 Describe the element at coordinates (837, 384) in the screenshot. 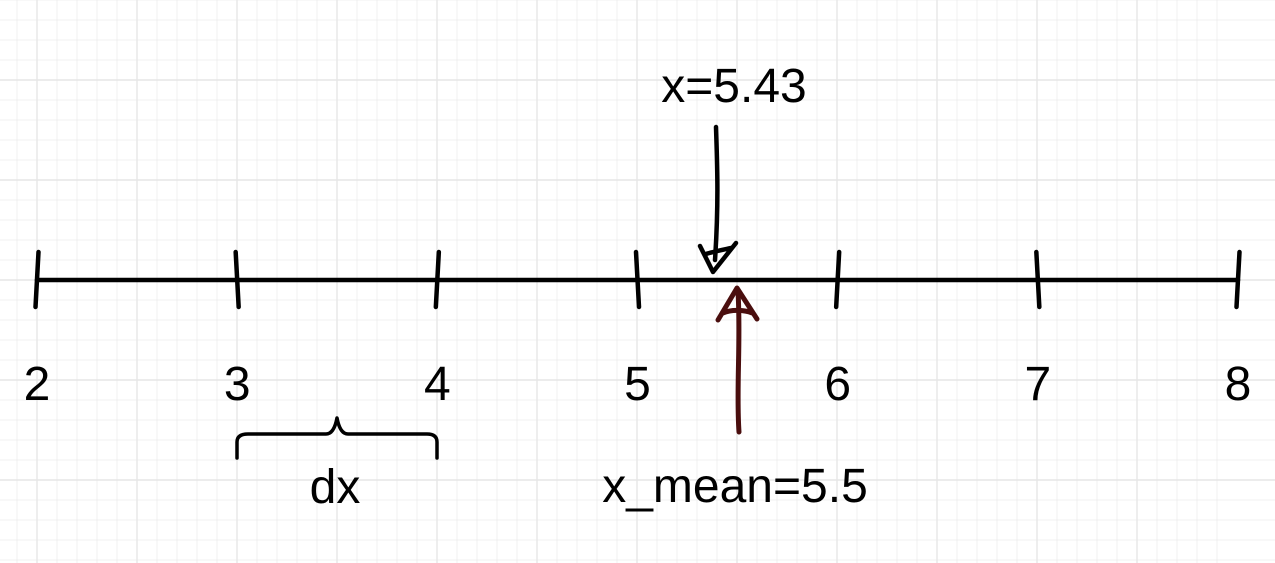

I see `tick-label-6: 6` at that location.